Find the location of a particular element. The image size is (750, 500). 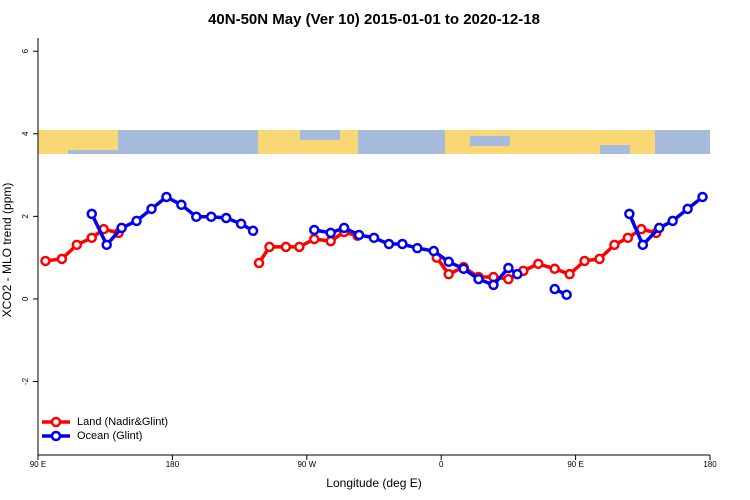

y-tick-label: 0 is located at coordinates (25, 298).